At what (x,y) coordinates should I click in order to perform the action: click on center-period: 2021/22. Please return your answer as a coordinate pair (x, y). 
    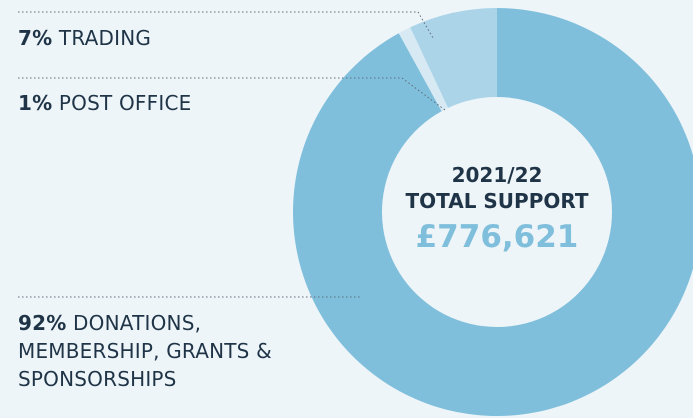
    Looking at the image, I should click on (497, 175).